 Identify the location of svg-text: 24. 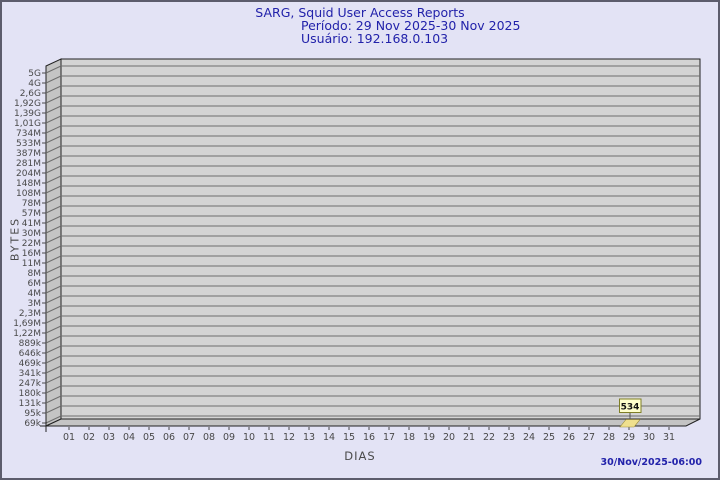
(529, 437).